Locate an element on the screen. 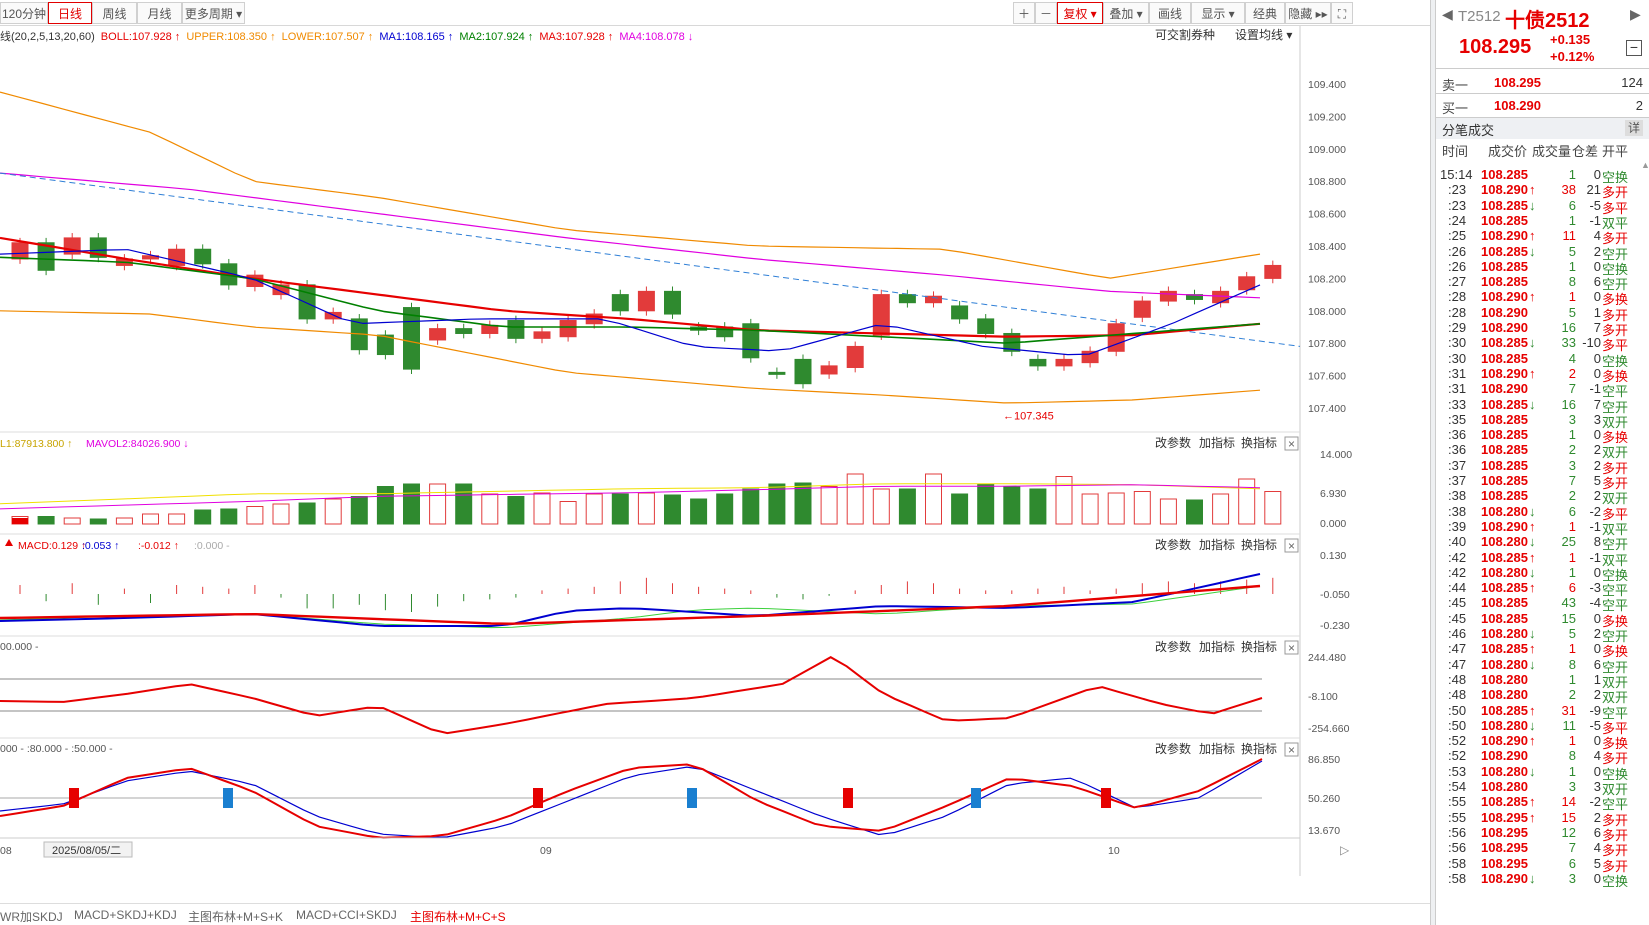 Image resolution: width=1649 pixels, height=925 pixels. legend-item: LOWER:107.507 ↑ is located at coordinates (327, 37).